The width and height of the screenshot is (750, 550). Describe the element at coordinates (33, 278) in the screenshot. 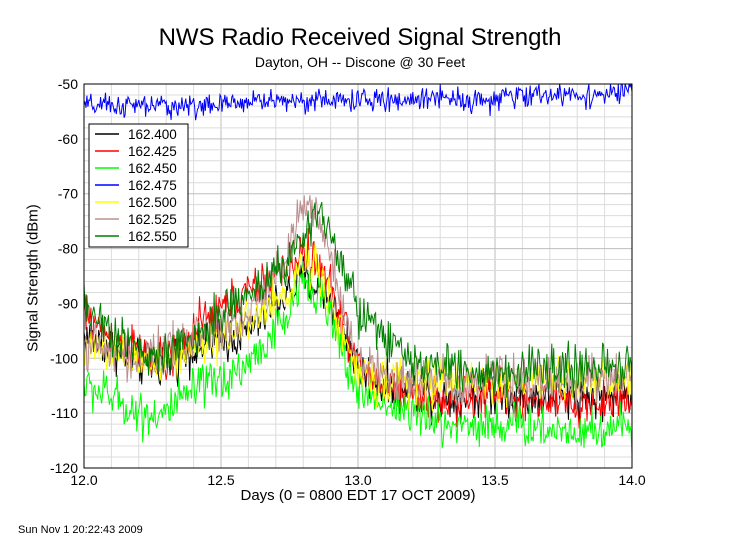

I see `y-axis-label: Signal Strength (dBm)` at that location.